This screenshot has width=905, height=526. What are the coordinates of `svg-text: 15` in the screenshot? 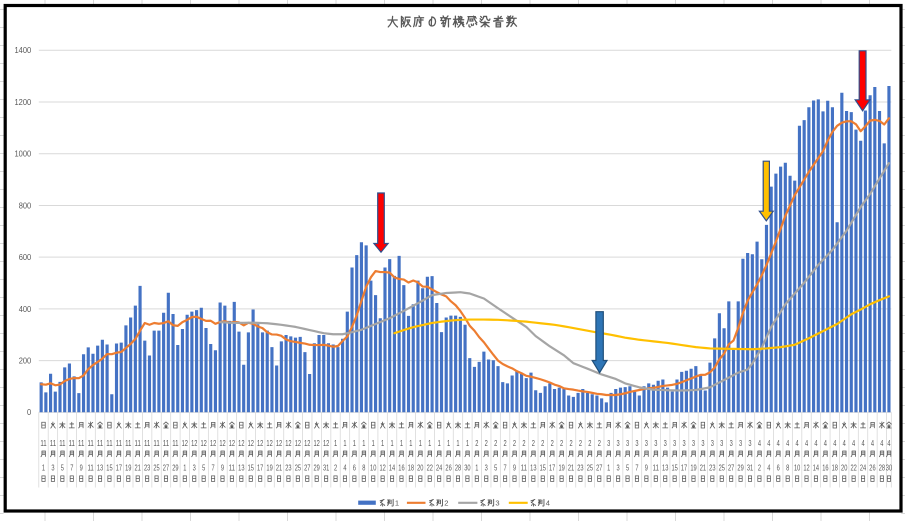 It's located at (543, 468).